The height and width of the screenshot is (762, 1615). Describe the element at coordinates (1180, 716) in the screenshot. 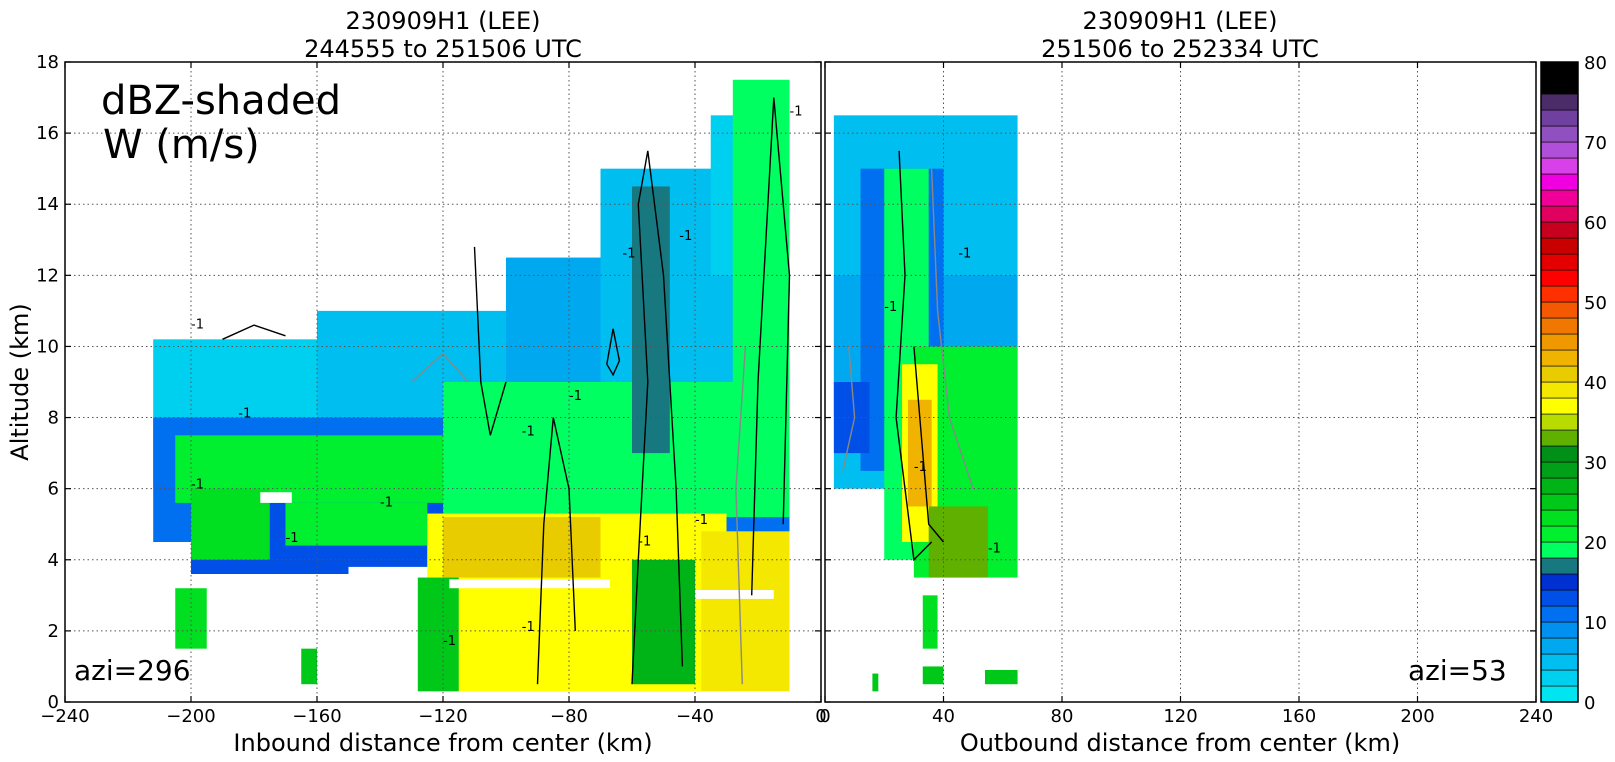

I see `x-tick-label: 120` at that location.